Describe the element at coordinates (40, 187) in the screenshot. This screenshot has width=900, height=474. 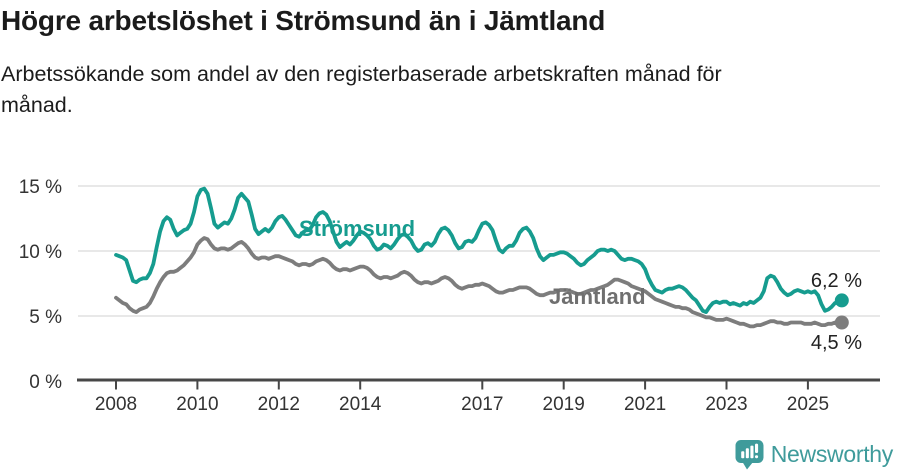
I see `y-tick-label-15: 15 %` at that location.